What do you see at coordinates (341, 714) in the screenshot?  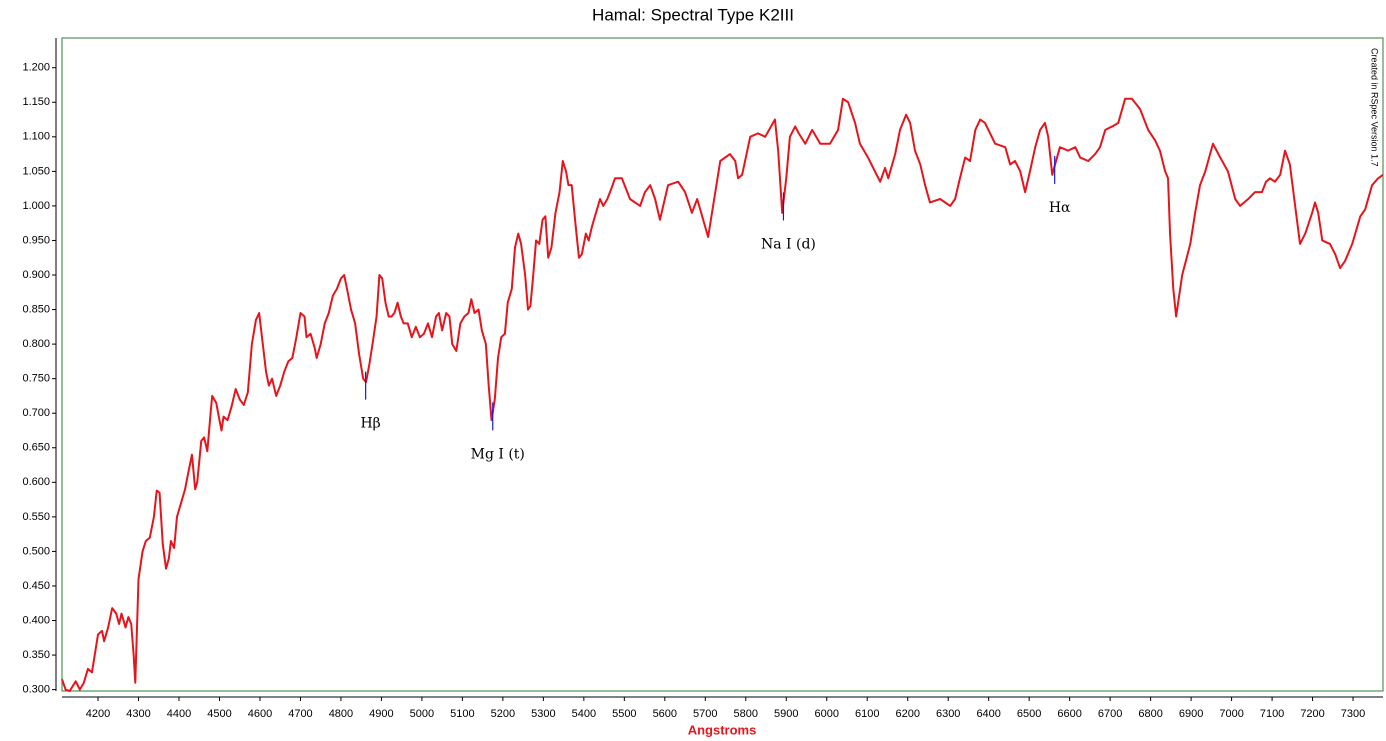 I see `x-tick-label: 4800` at bounding box center [341, 714].